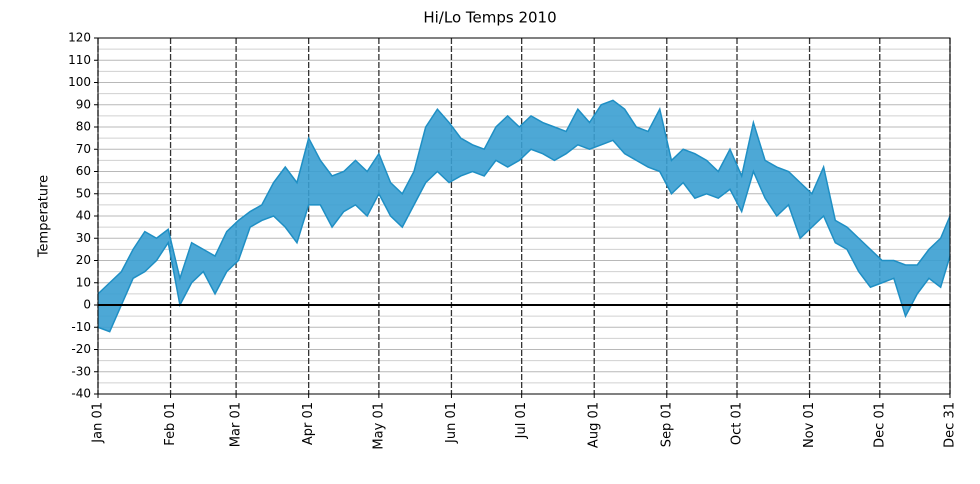  Describe the element at coordinates (594, 425) in the screenshot. I see `x-tick-label: Aug 01` at that location.